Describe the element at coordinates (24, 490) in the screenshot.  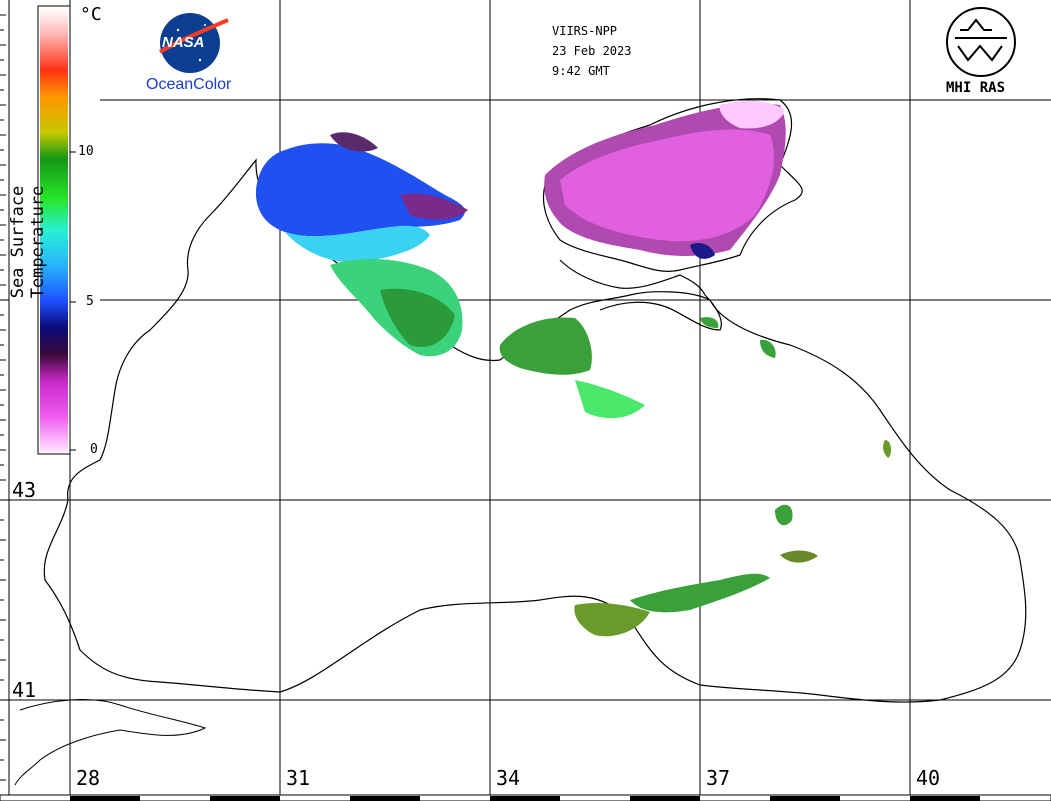
I see `lat-label-43: 43` at that location.